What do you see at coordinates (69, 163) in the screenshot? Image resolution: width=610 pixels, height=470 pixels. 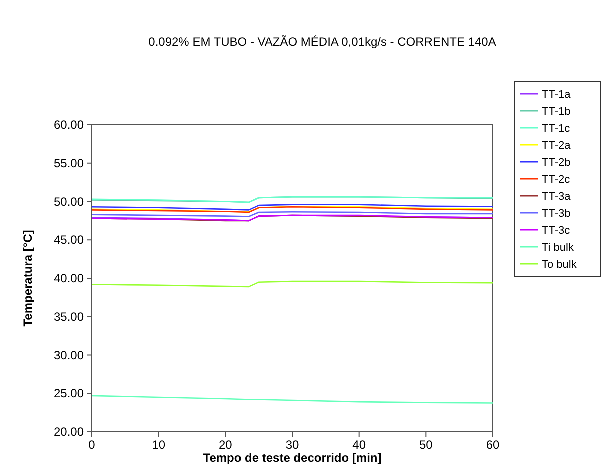 I see `y-tick-label: 55.00` at bounding box center [69, 163].